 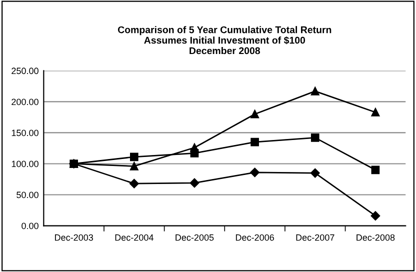 What do you see at coordinates (30, 226) in the screenshot?
I see `y-tick-label: 0.00` at bounding box center [30, 226].